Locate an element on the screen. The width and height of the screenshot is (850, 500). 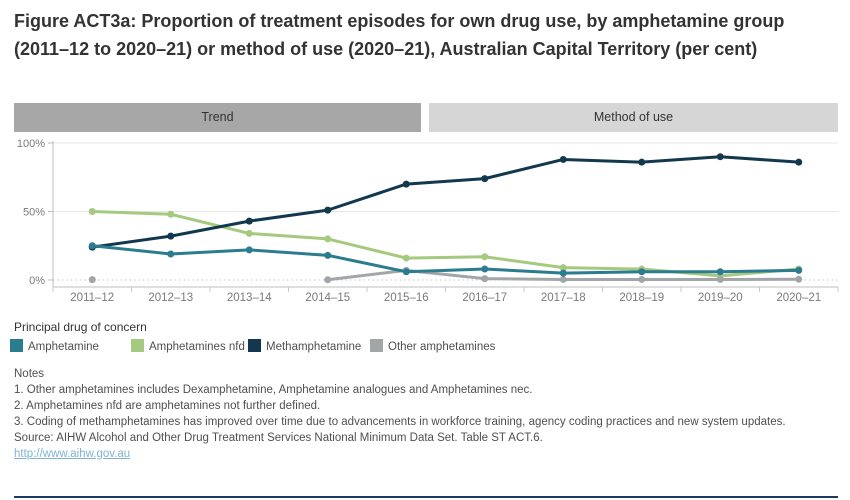
bottom-divider is located at coordinates (426, 497).